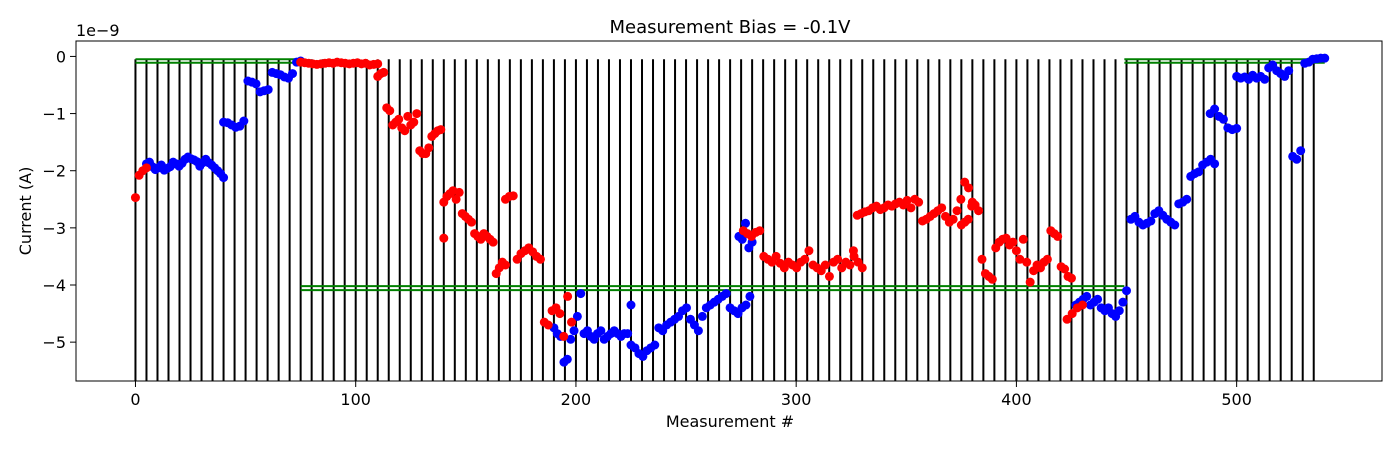  What do you see at coordinates (61, 56) in the screenshot?
I see `y-tick-label: 0` at bounding box center [61, 56].